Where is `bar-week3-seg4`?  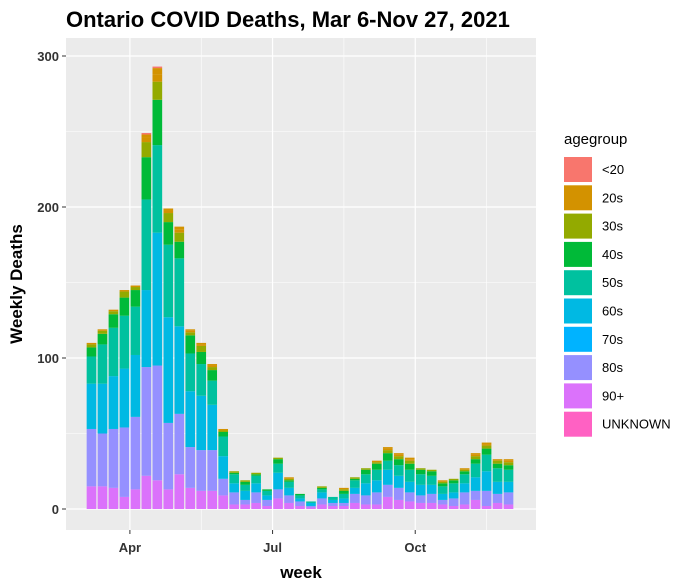 bar-week3-seg4 is located at coordinates (124, 398).